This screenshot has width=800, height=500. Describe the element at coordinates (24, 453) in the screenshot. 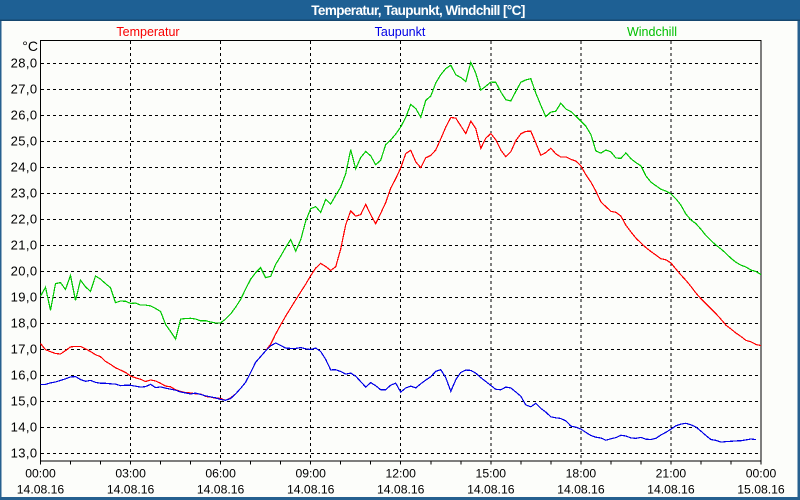

I see `svg-text: 13,0` at that location.